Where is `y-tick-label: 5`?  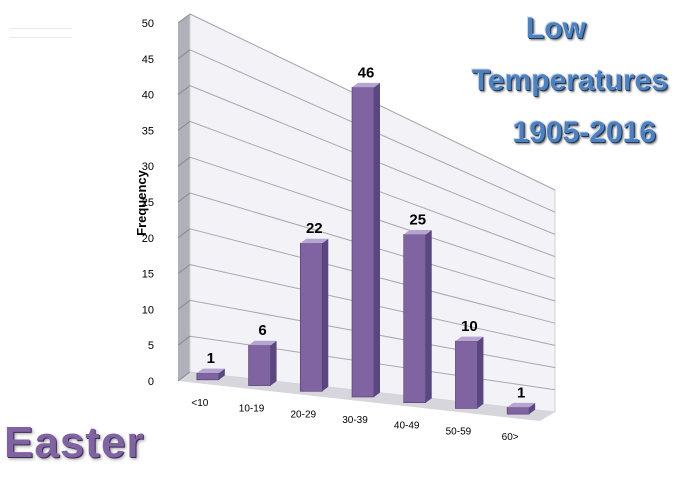 y-tick-label: 5 is located at coordinates (151, 346).